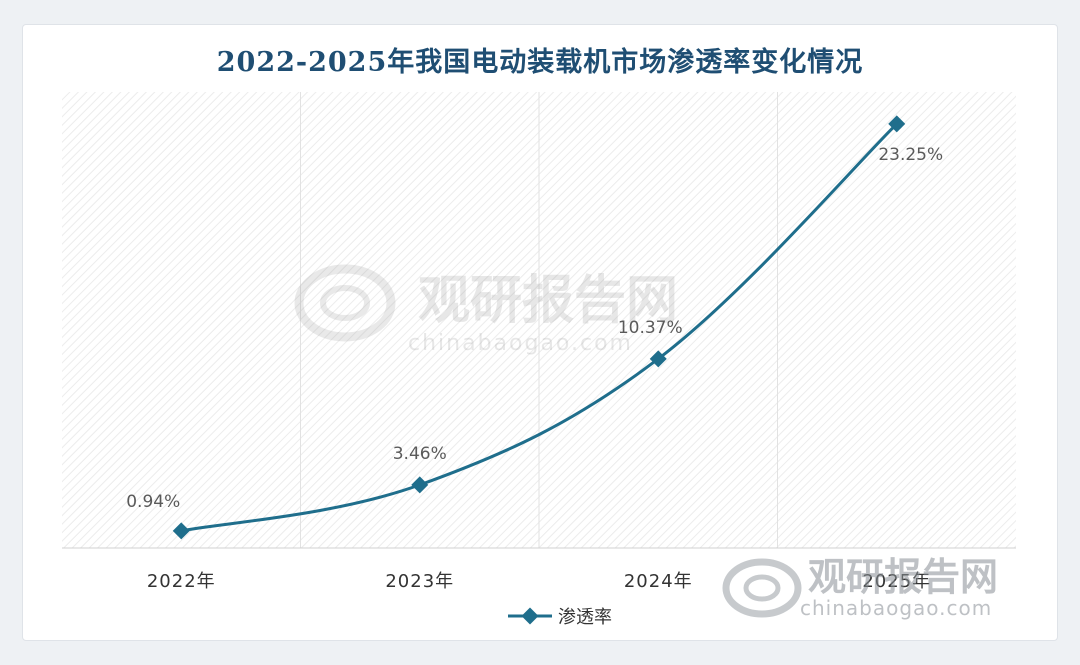  I want to click on x-tick-label: 2023年, so click(419, 581).